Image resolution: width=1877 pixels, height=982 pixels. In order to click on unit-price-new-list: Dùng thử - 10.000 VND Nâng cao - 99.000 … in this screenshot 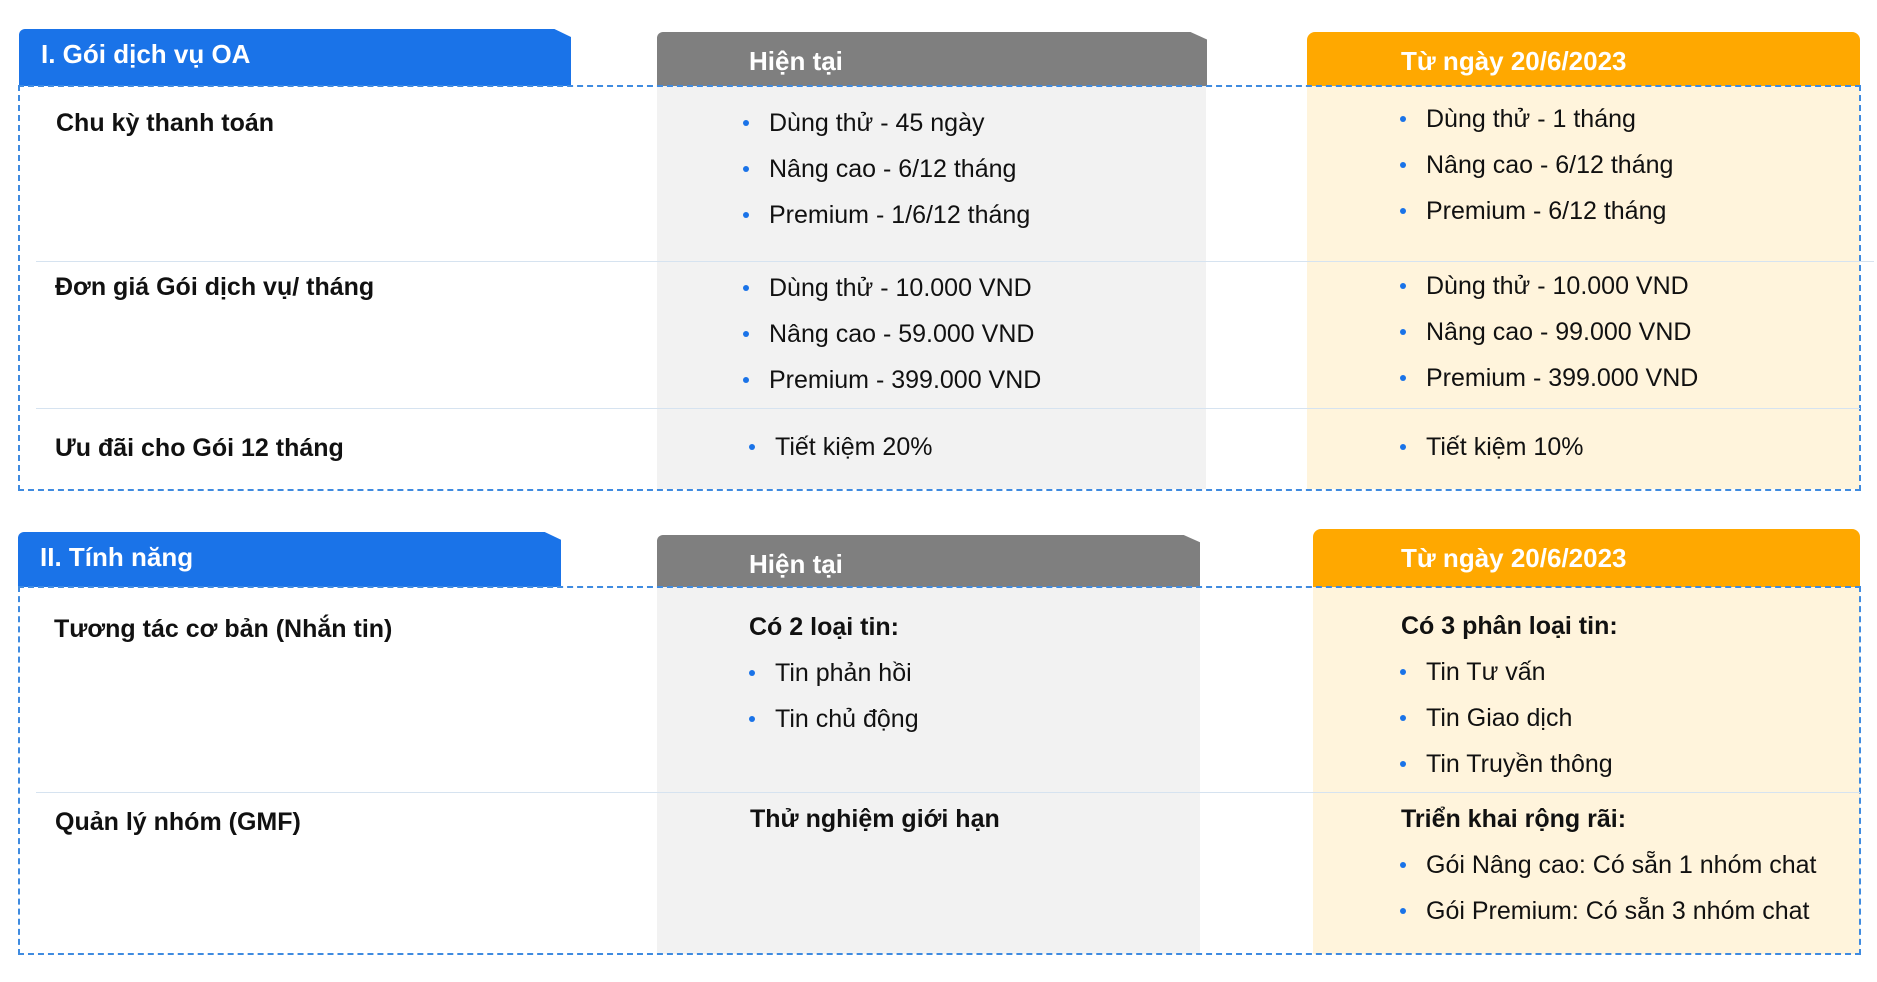, I will do `click(1548, 340)`.